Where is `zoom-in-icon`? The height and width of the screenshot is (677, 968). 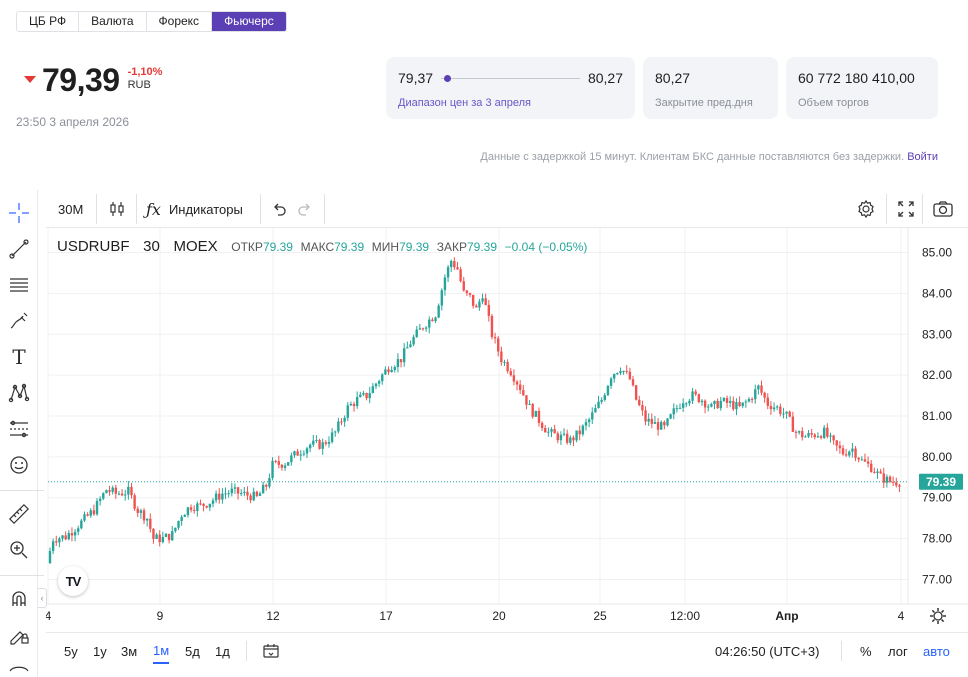 zoom-in-icon is located at coordinates (19, 550).